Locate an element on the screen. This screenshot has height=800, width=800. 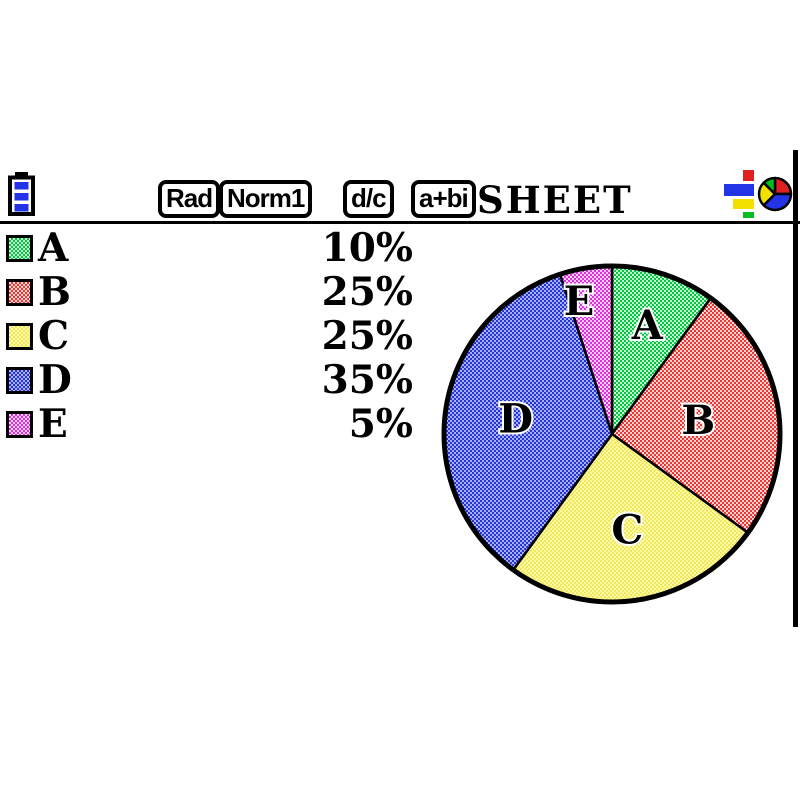
pie-slice-label-B: B is located at coordinates (698, 420).